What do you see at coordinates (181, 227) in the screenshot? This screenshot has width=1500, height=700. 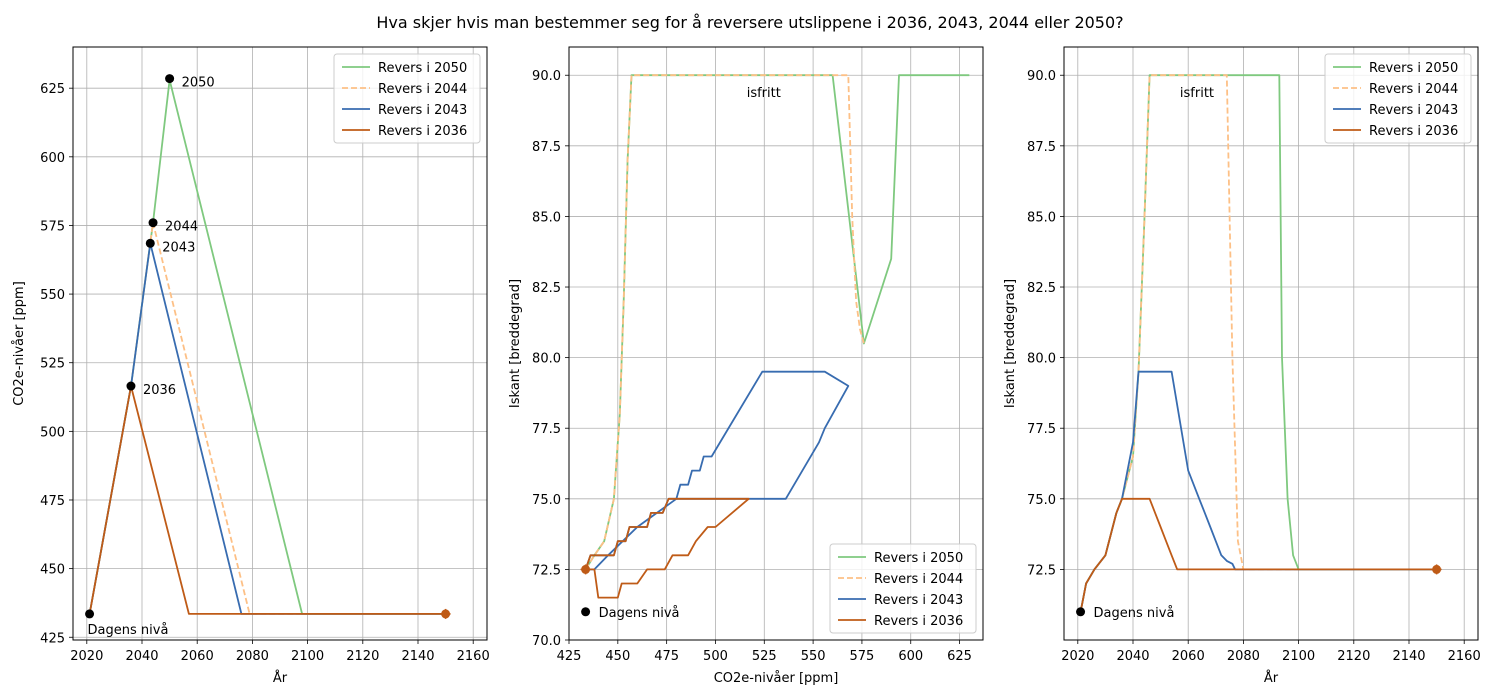 I see `point-label-2044: 2044` at bounding box center [181, 227].